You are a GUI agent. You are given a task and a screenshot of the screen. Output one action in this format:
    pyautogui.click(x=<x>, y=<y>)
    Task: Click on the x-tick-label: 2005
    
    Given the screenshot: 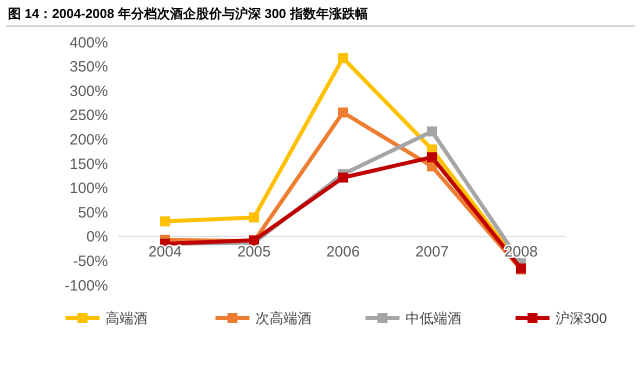 What is the action you would take?
    pyautogui.click(x=254, y=251)
    